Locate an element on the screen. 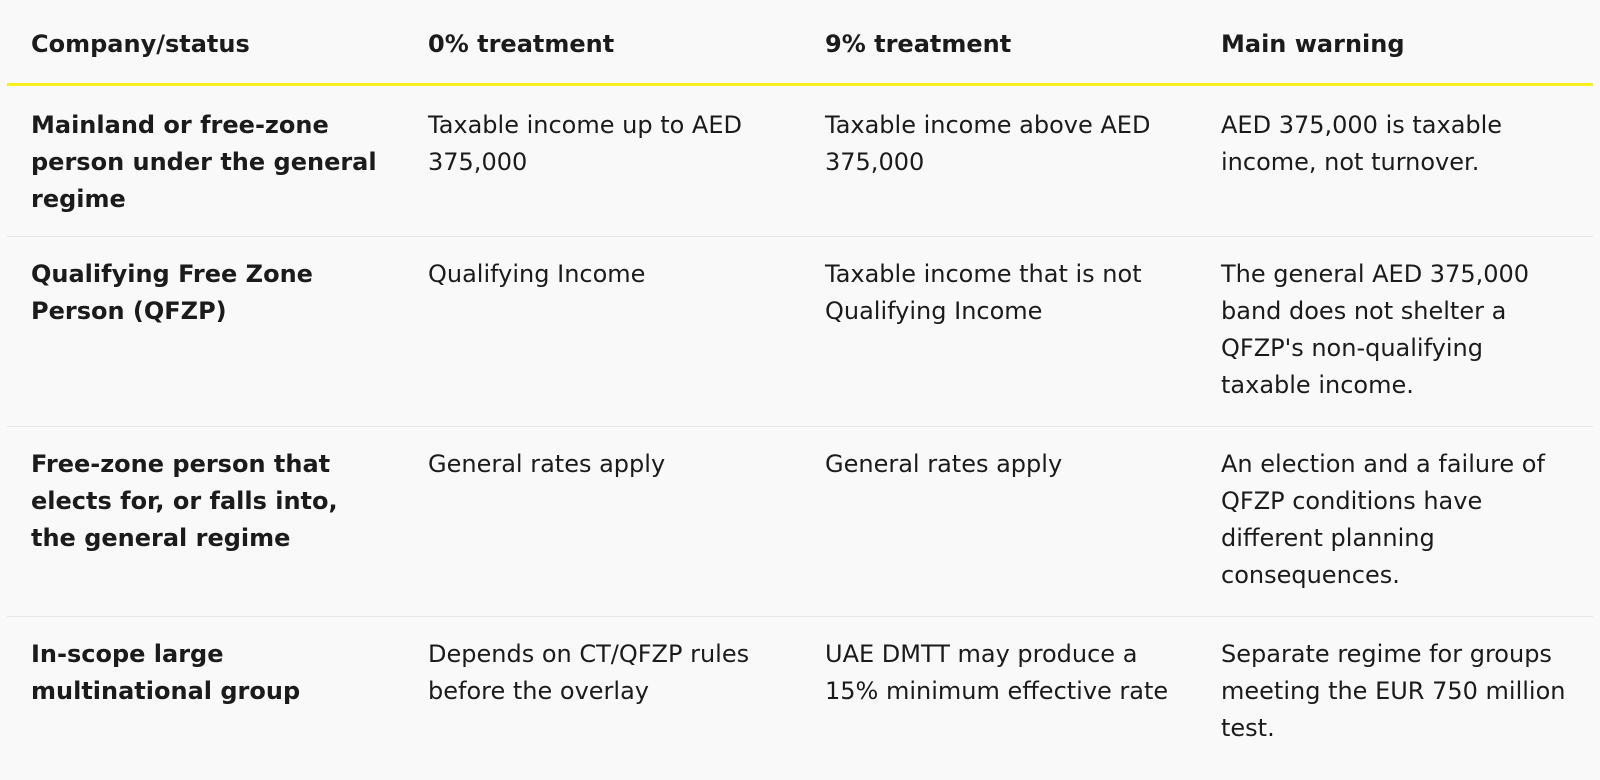  header-nine-percent-treatment: 9% treatment is located at coordinates (999, 43).